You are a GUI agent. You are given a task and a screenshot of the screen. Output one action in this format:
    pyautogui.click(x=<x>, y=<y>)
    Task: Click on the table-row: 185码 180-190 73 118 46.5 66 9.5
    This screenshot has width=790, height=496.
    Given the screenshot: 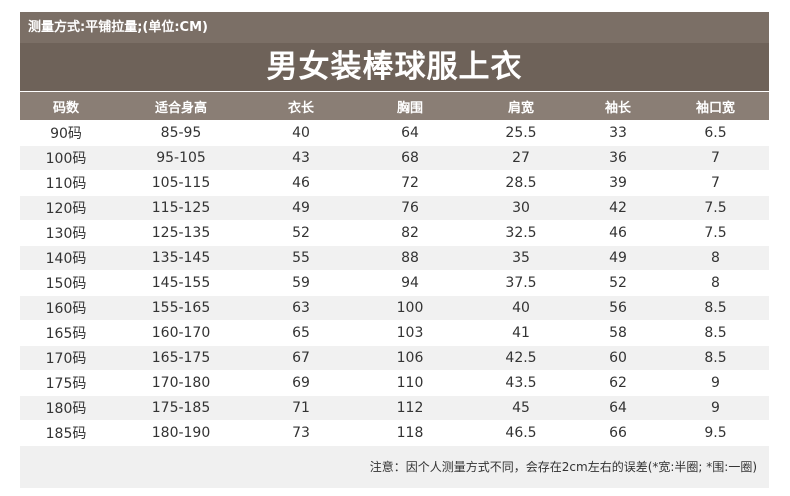 What is the action you would take?
    pyautogui.click(x=394, y=432)
    